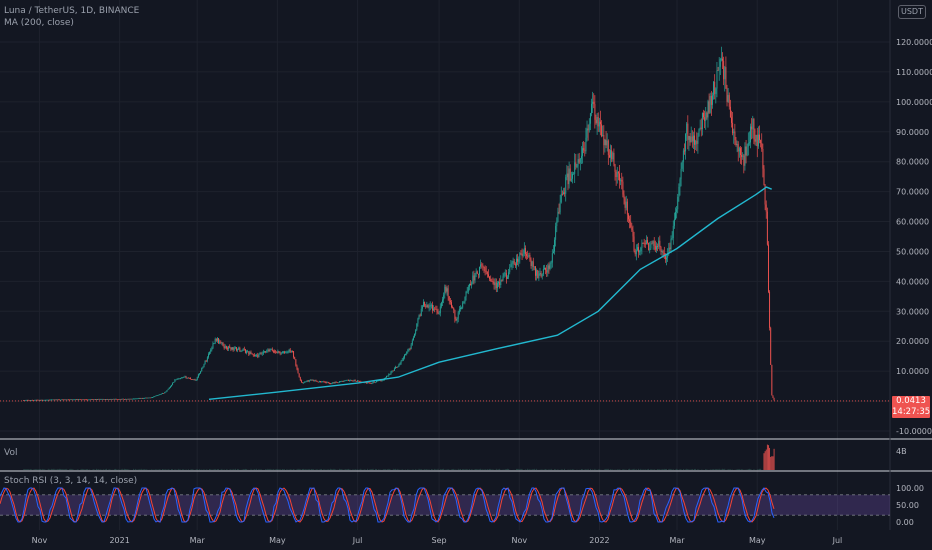 The width and height of the screenshot is (932, 550). Describe the element at coordinates (71, 481) in the screenshot. I see `stoch-rsi-legend: Stoch RSI (3, 3, 14, 14, close)` at that location.